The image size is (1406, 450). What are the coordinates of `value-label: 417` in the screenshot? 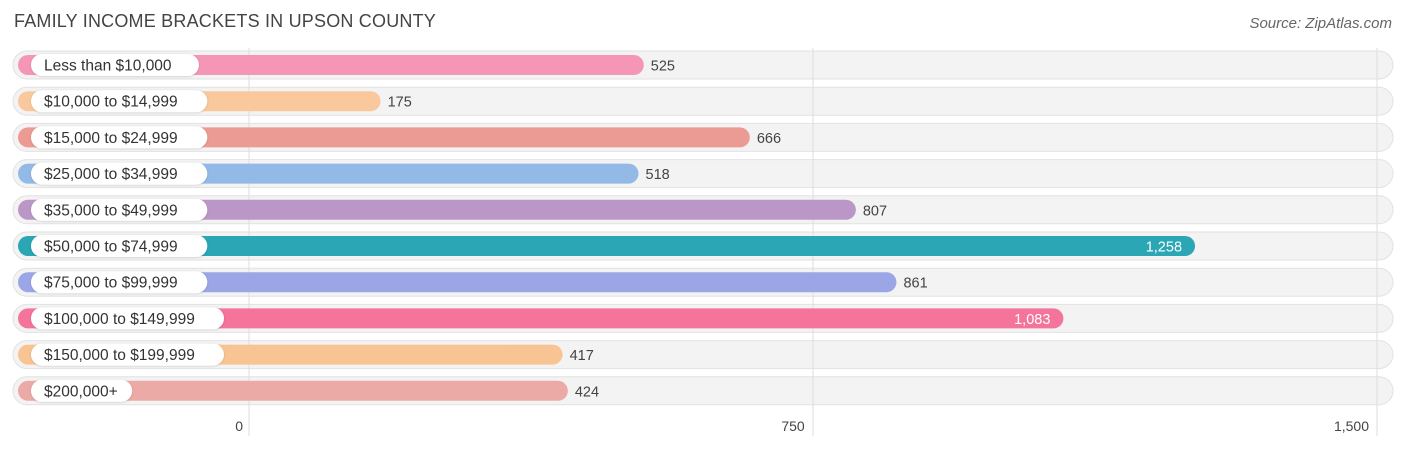 It's located at (582, 356).